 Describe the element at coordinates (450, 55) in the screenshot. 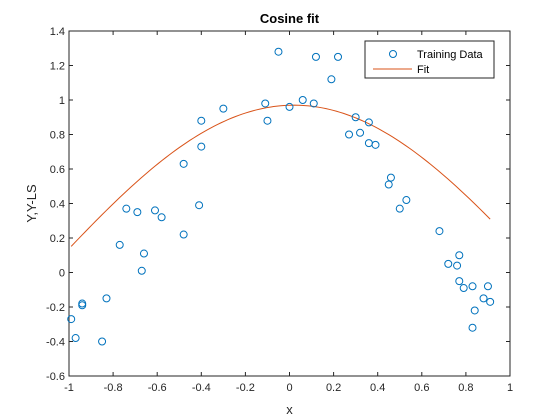

I see `legend-label-training-data: Training Data` at that location.